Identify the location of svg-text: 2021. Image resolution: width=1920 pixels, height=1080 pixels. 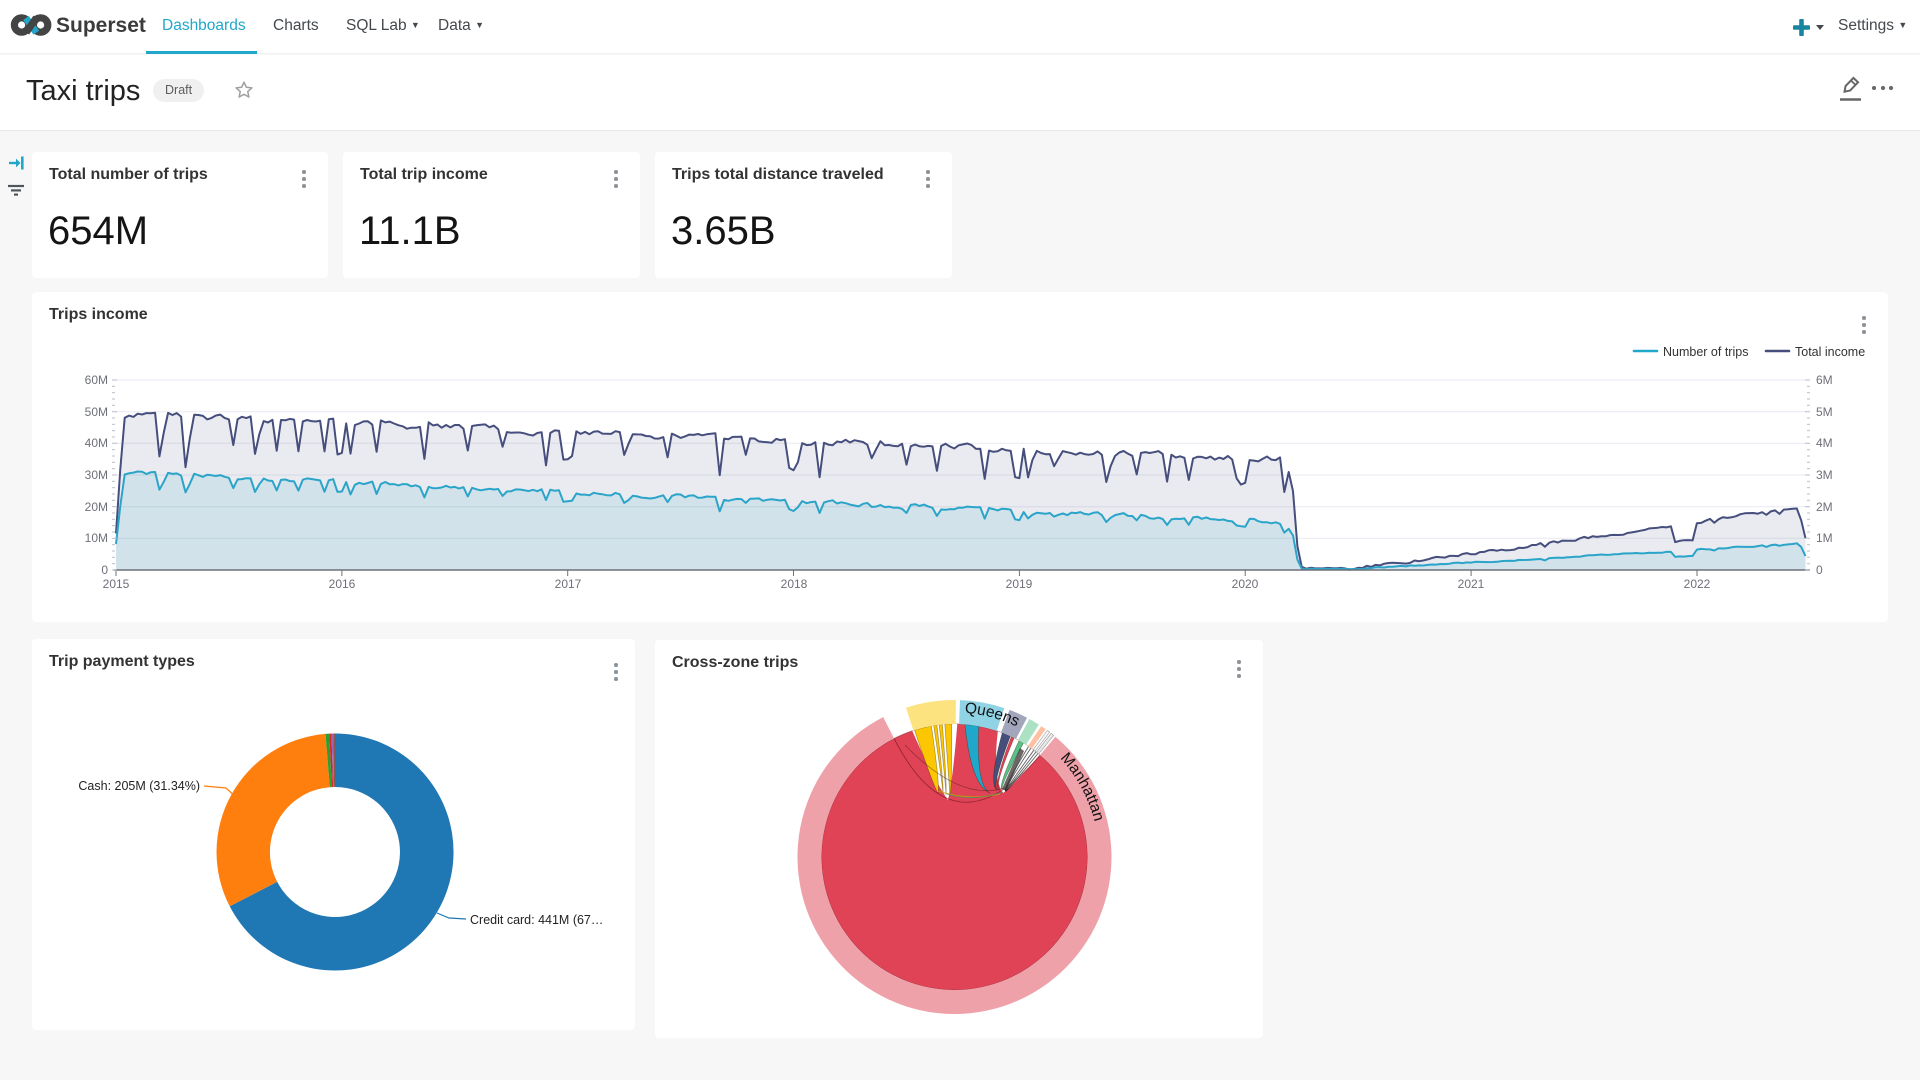
(1471, 584).